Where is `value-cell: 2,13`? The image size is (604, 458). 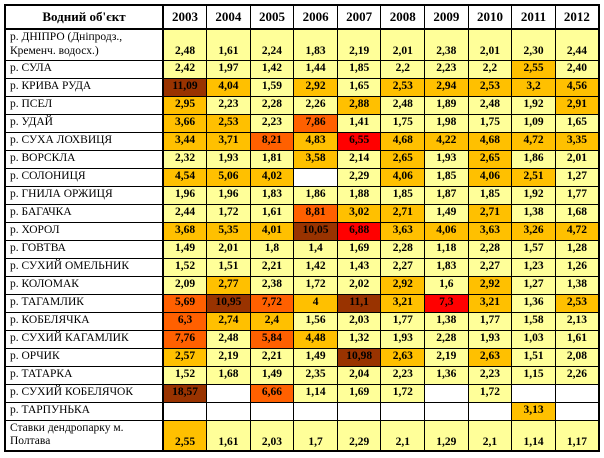 value-cell: 2,13 is located at coordinates (577, 321).